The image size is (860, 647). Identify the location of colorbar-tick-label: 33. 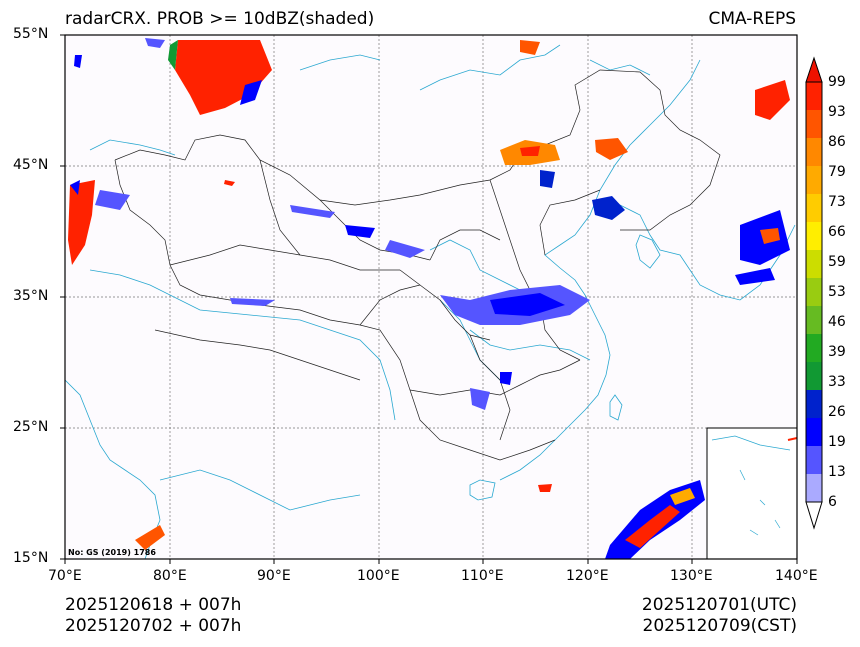
(837, 382).